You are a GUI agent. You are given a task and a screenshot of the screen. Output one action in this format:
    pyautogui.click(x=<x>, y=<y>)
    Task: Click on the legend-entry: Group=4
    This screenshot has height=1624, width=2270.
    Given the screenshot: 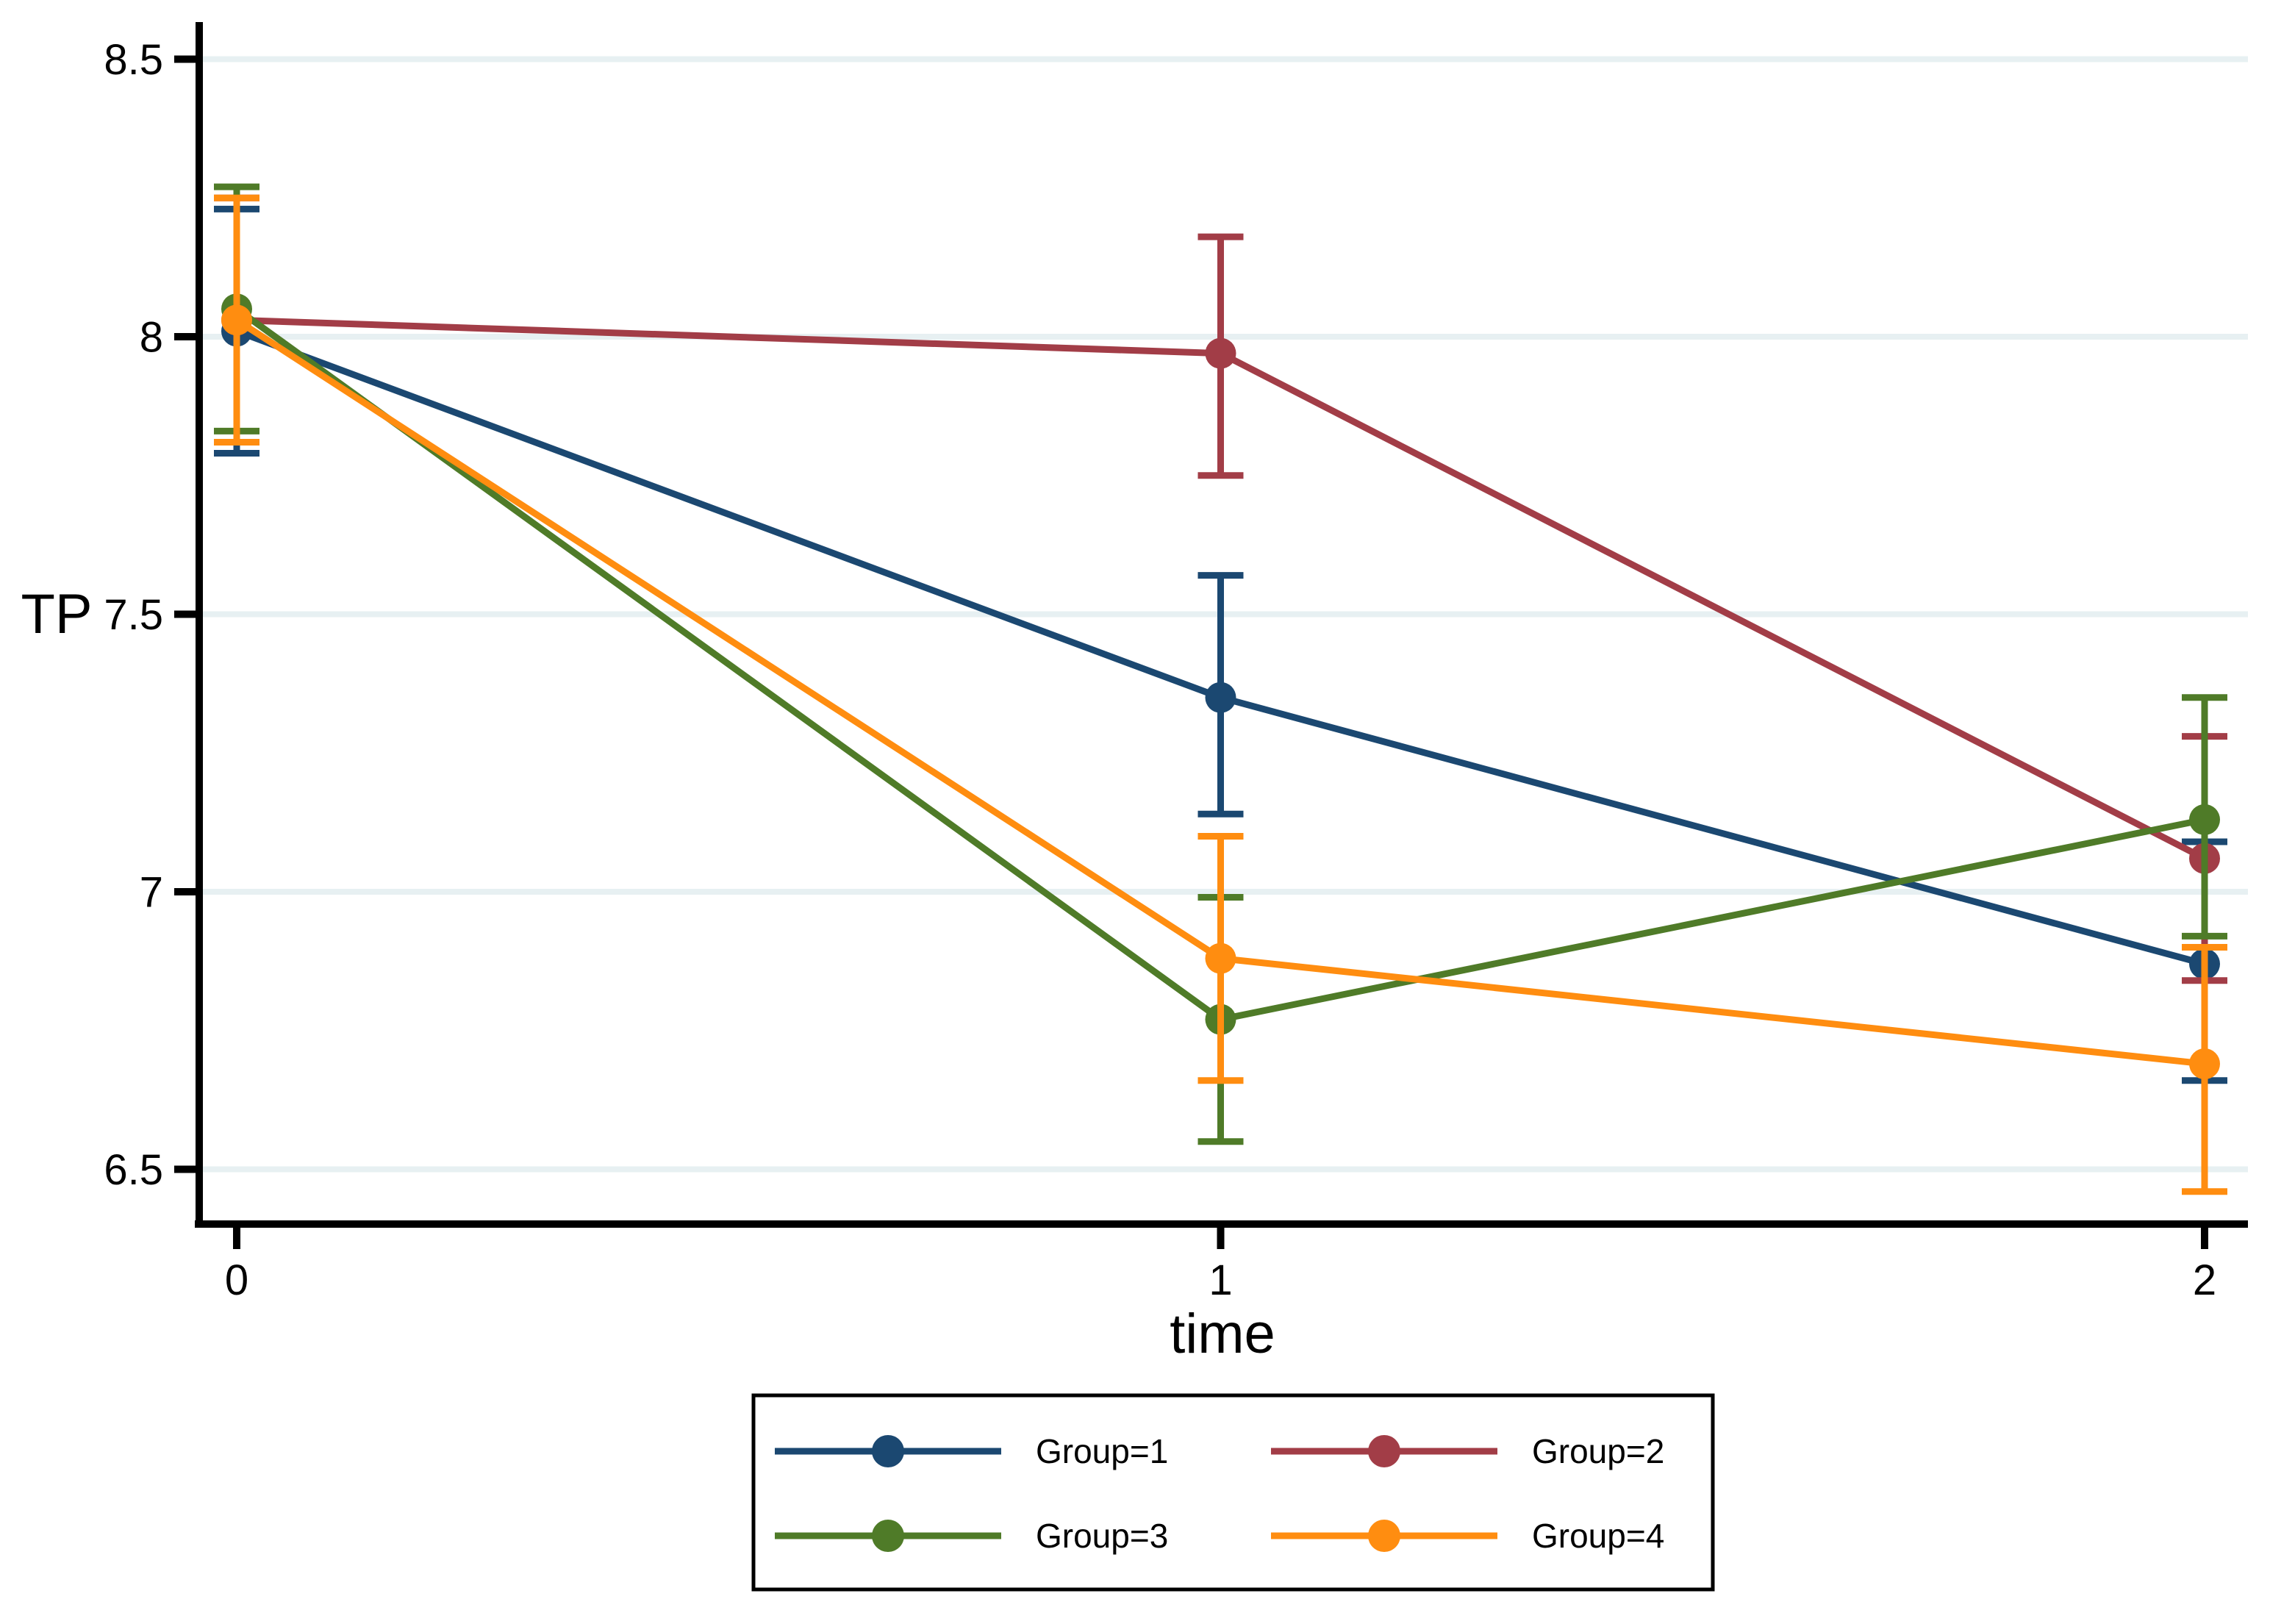 What is the action you would take?
    pyautogui.click(x=1467, y=1536)
    